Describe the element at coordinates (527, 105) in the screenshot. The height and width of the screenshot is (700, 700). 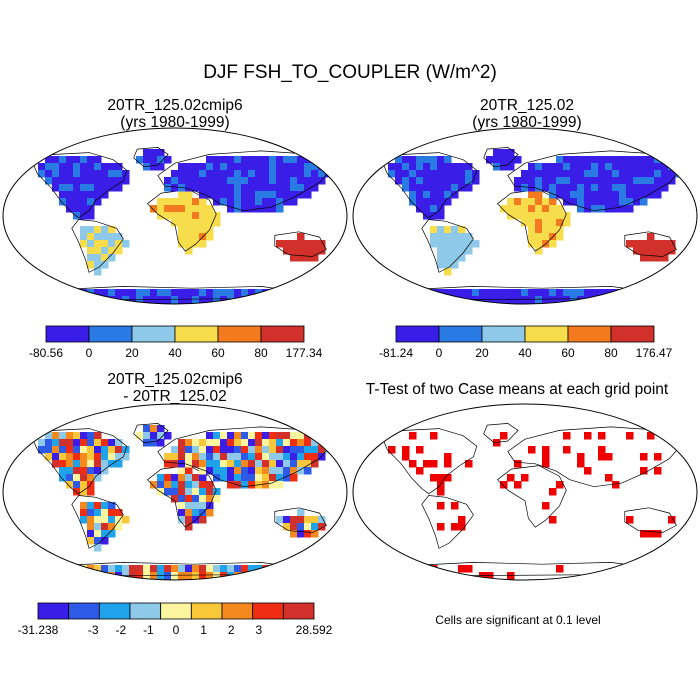
I see `panel-case2-title-line1: 20TR_125.02` at that location.